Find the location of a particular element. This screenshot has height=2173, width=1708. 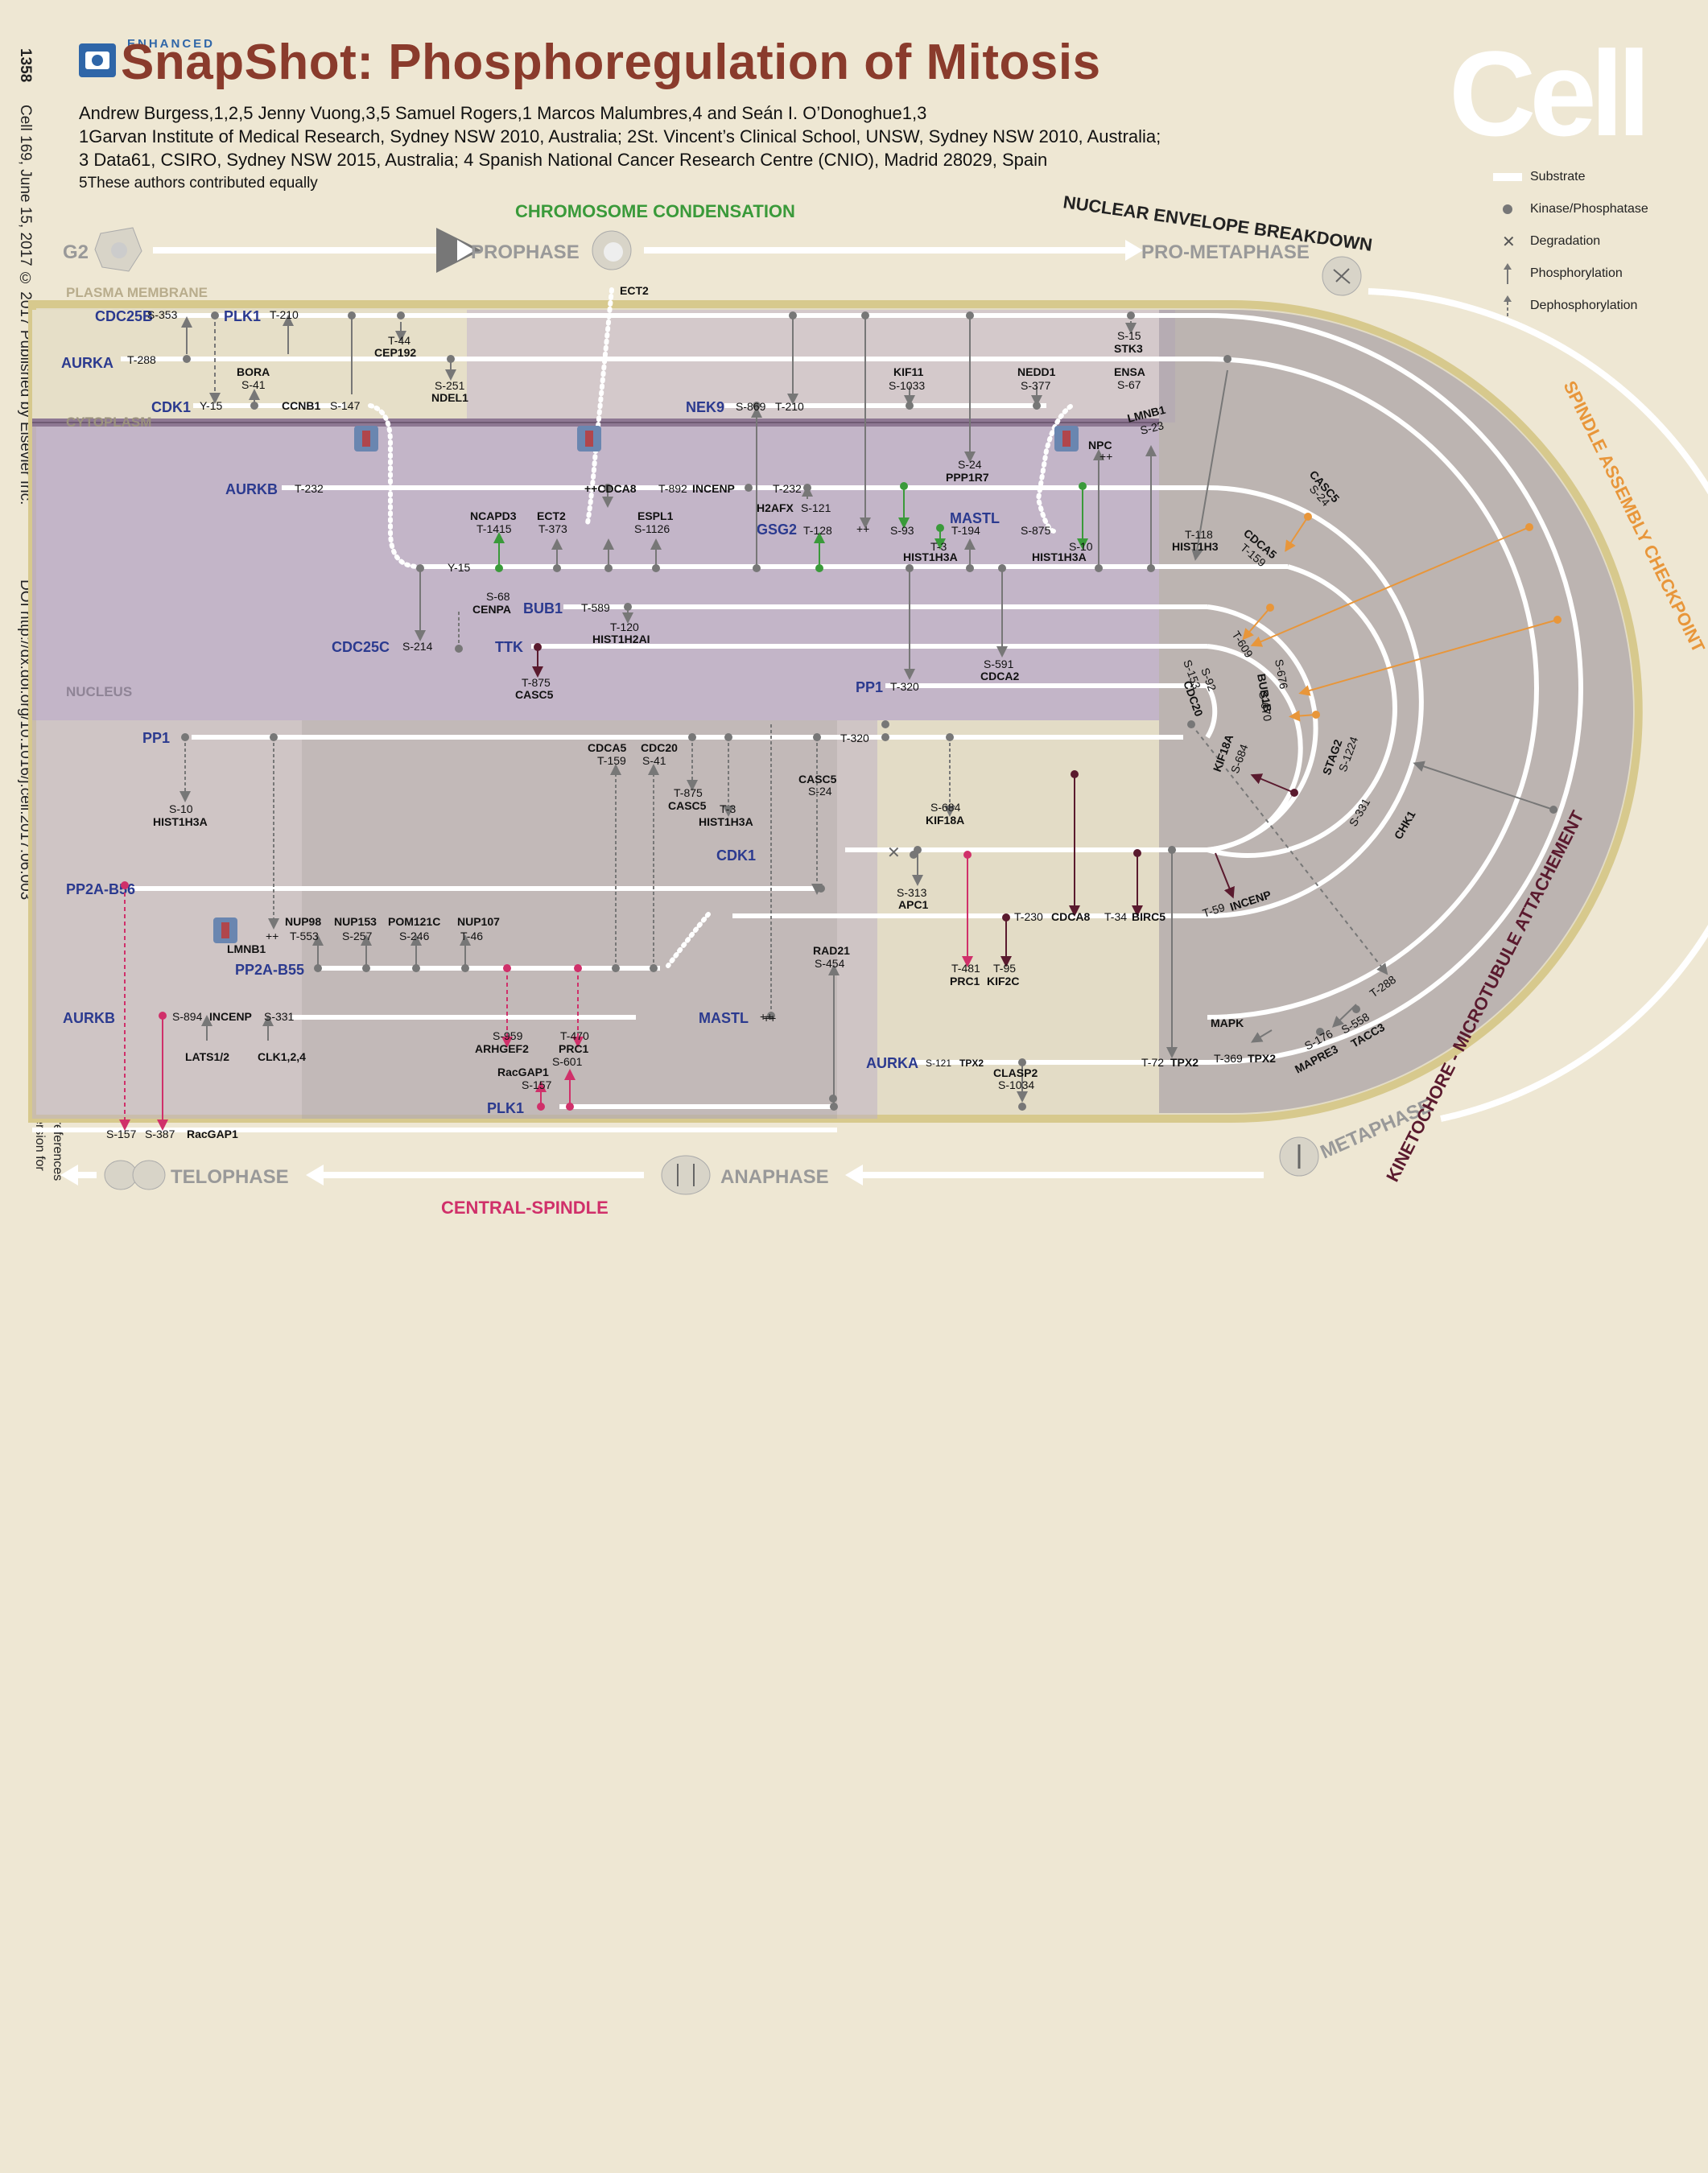

site-label: S-10 is located at coordinates (181, 808).